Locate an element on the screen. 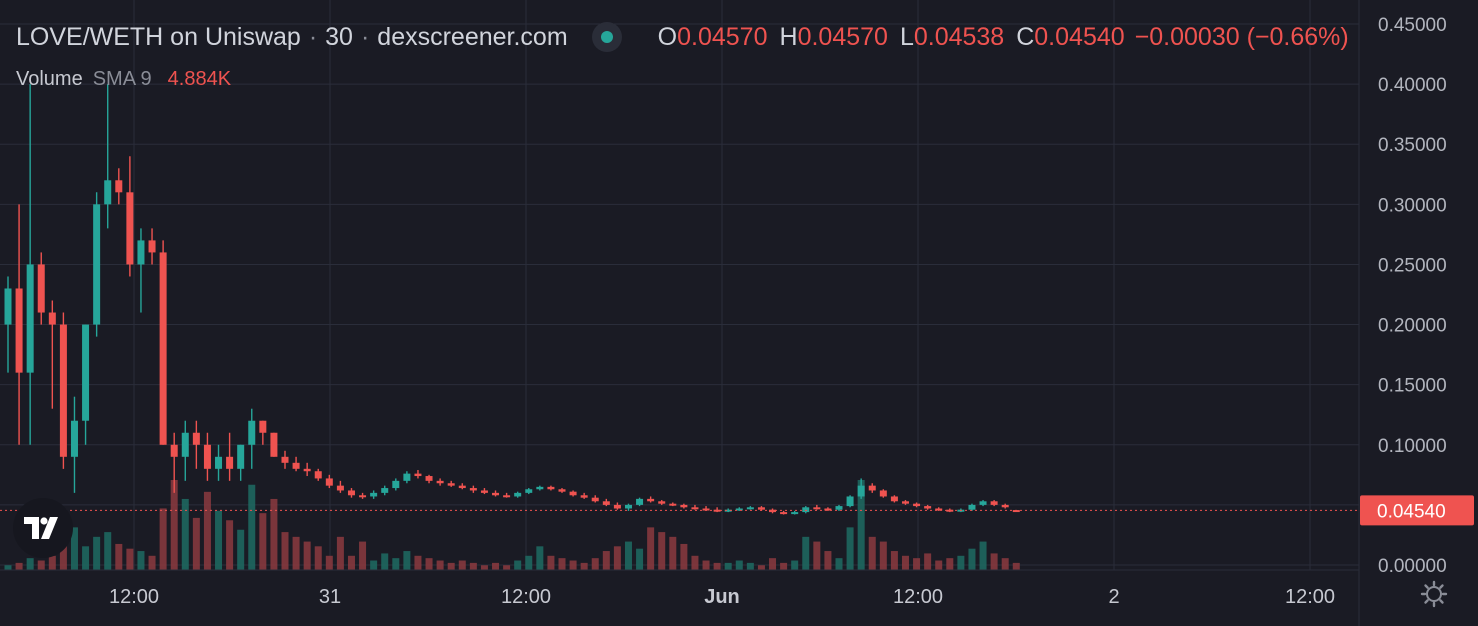 The height and width of the screenshot is (626, 1478). gear-icon is located at coordinates (1434, 594).